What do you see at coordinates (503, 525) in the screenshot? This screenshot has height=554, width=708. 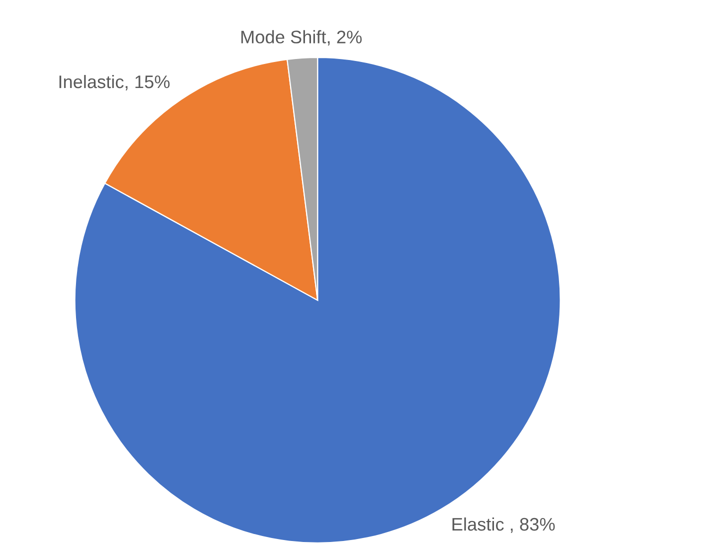 I see `slice-label: Elastic , 83%` at bounding box center [503, 525].